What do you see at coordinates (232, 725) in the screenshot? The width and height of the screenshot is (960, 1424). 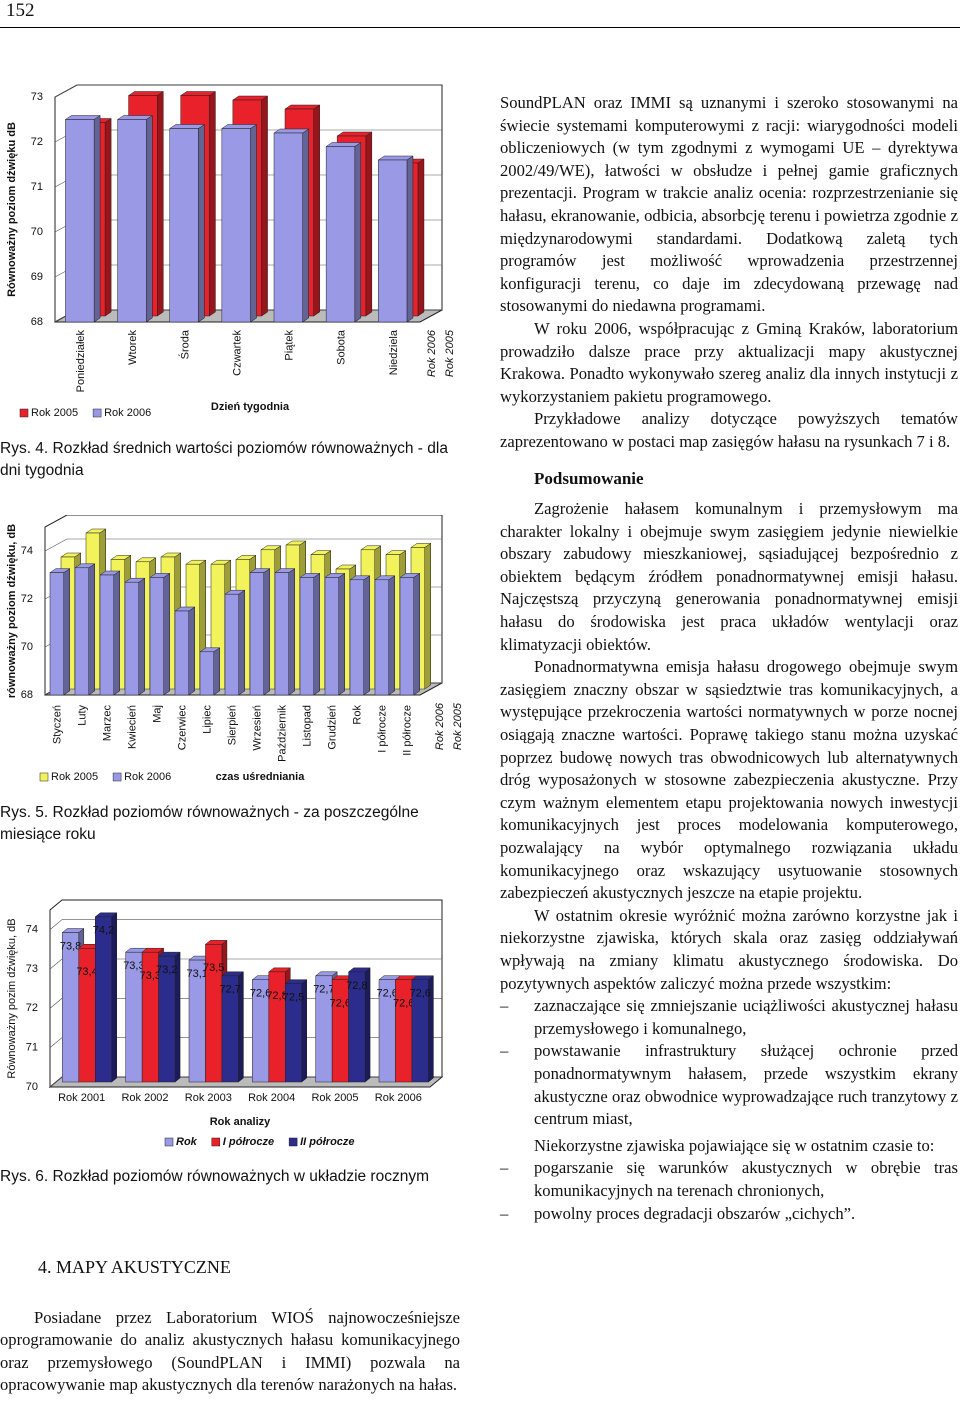 I see `x-tick-label: Sierpień` at bounding box center [232, 725].